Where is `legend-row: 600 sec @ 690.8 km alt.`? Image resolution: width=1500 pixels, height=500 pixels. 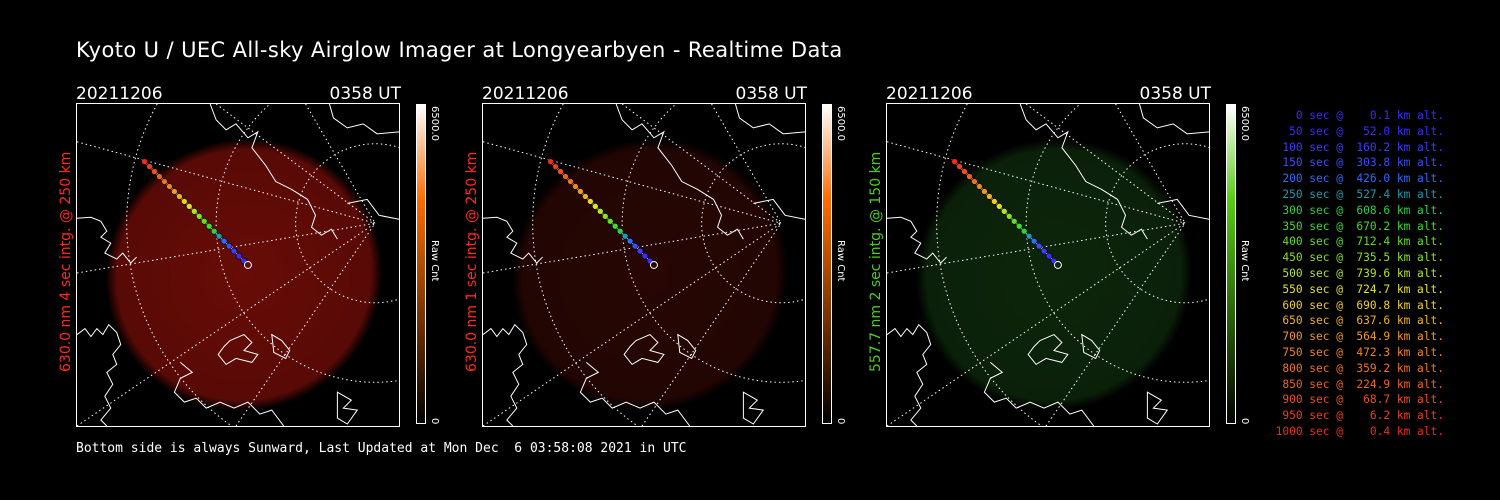 legend-row: 600 sec @ 690.8 km alt. is located at coordinates (1359, 305).